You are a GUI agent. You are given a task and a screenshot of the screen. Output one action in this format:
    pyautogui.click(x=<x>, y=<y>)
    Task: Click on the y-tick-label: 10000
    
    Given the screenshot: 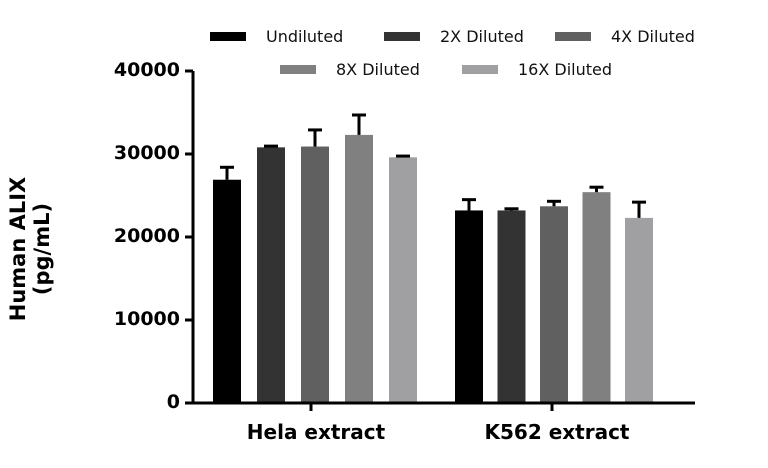 What is the action you would take?
    pyautogui.click(x=146, y=319)
    